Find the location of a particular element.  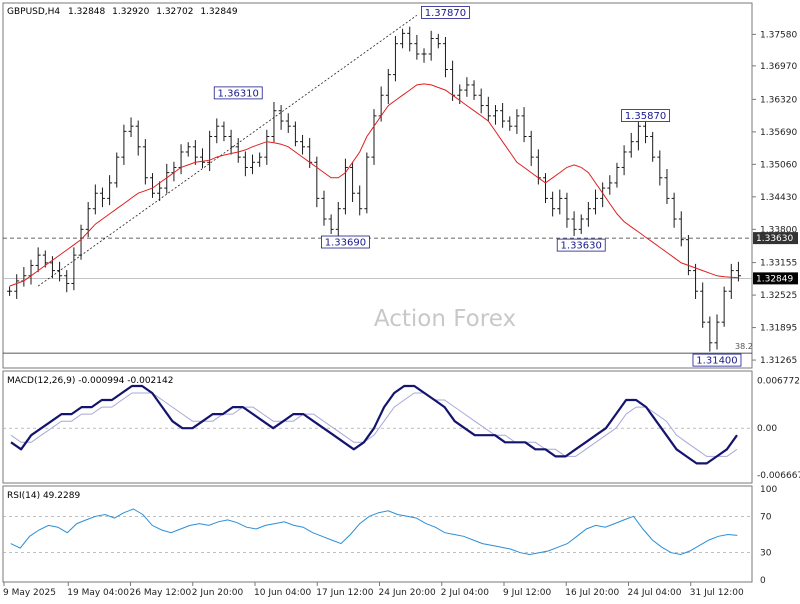

macd-signal-line is located at coordinates (374, 424).